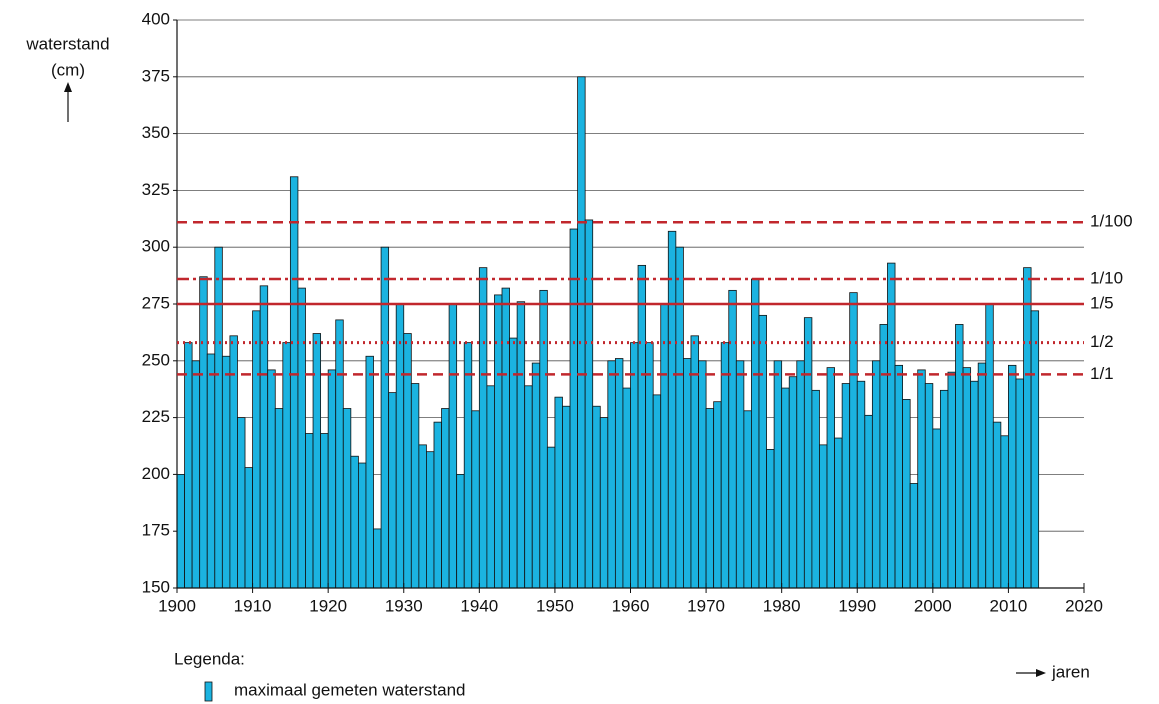 This screenshot has height=704, width=1159. I want to click on x-tick-label: 1960, so click(631, 605).